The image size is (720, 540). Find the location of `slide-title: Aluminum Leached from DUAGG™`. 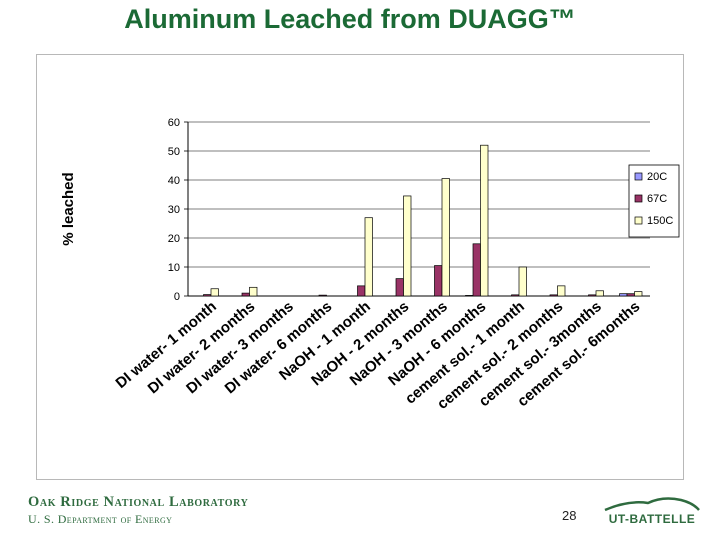

slide-title: Aluminum Leached from DUAGG™ is located at coordinates (350, 19).